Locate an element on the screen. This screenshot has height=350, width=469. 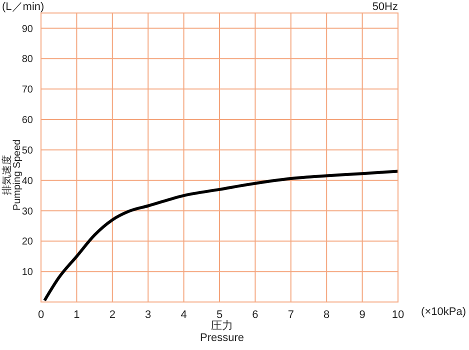
x-tick-label: 5 is located at coordinates (219, 314).